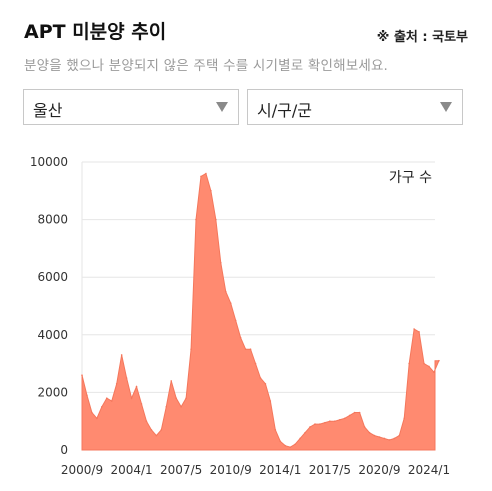 Image resolution: width=492 pixels, height=491 pixels. Describe the element at coordinates (280, 470) in the screenshot. I see `x-tick-label: 2014/1` at that location.